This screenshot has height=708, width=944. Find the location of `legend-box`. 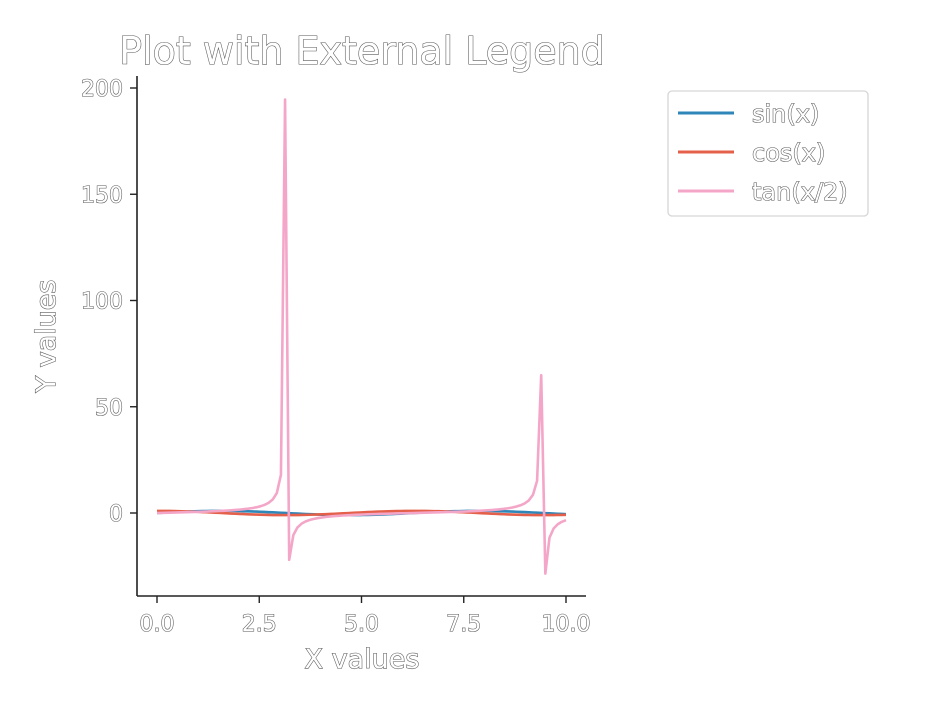

legend-box is located at coordinates (768, 153).